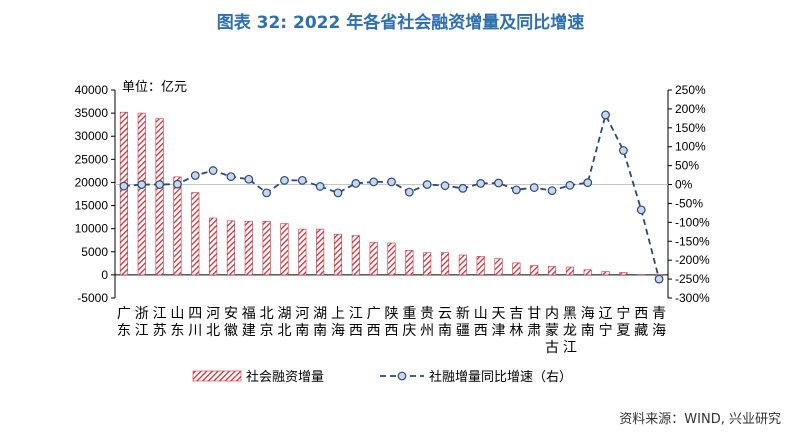 The image size is (801, 433). I want to click on left-tick-label: 20000, so click(92, 182).